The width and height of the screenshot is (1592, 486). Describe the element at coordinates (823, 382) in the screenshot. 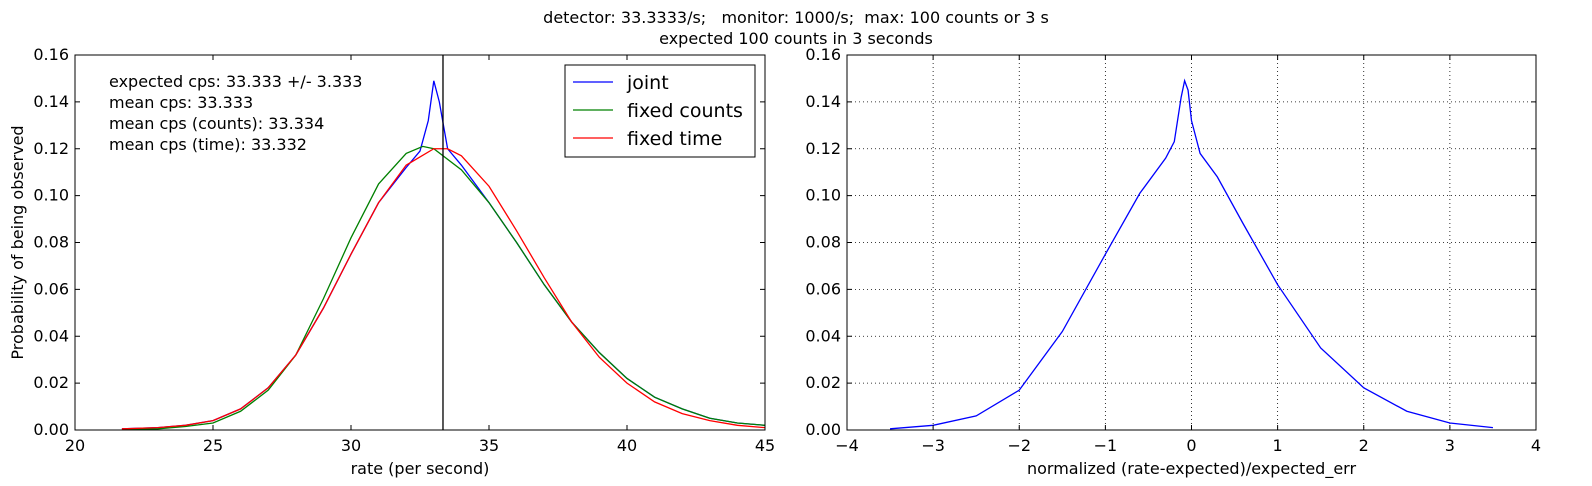

I see `chart2-y-tick-label: 0.02` at that location.